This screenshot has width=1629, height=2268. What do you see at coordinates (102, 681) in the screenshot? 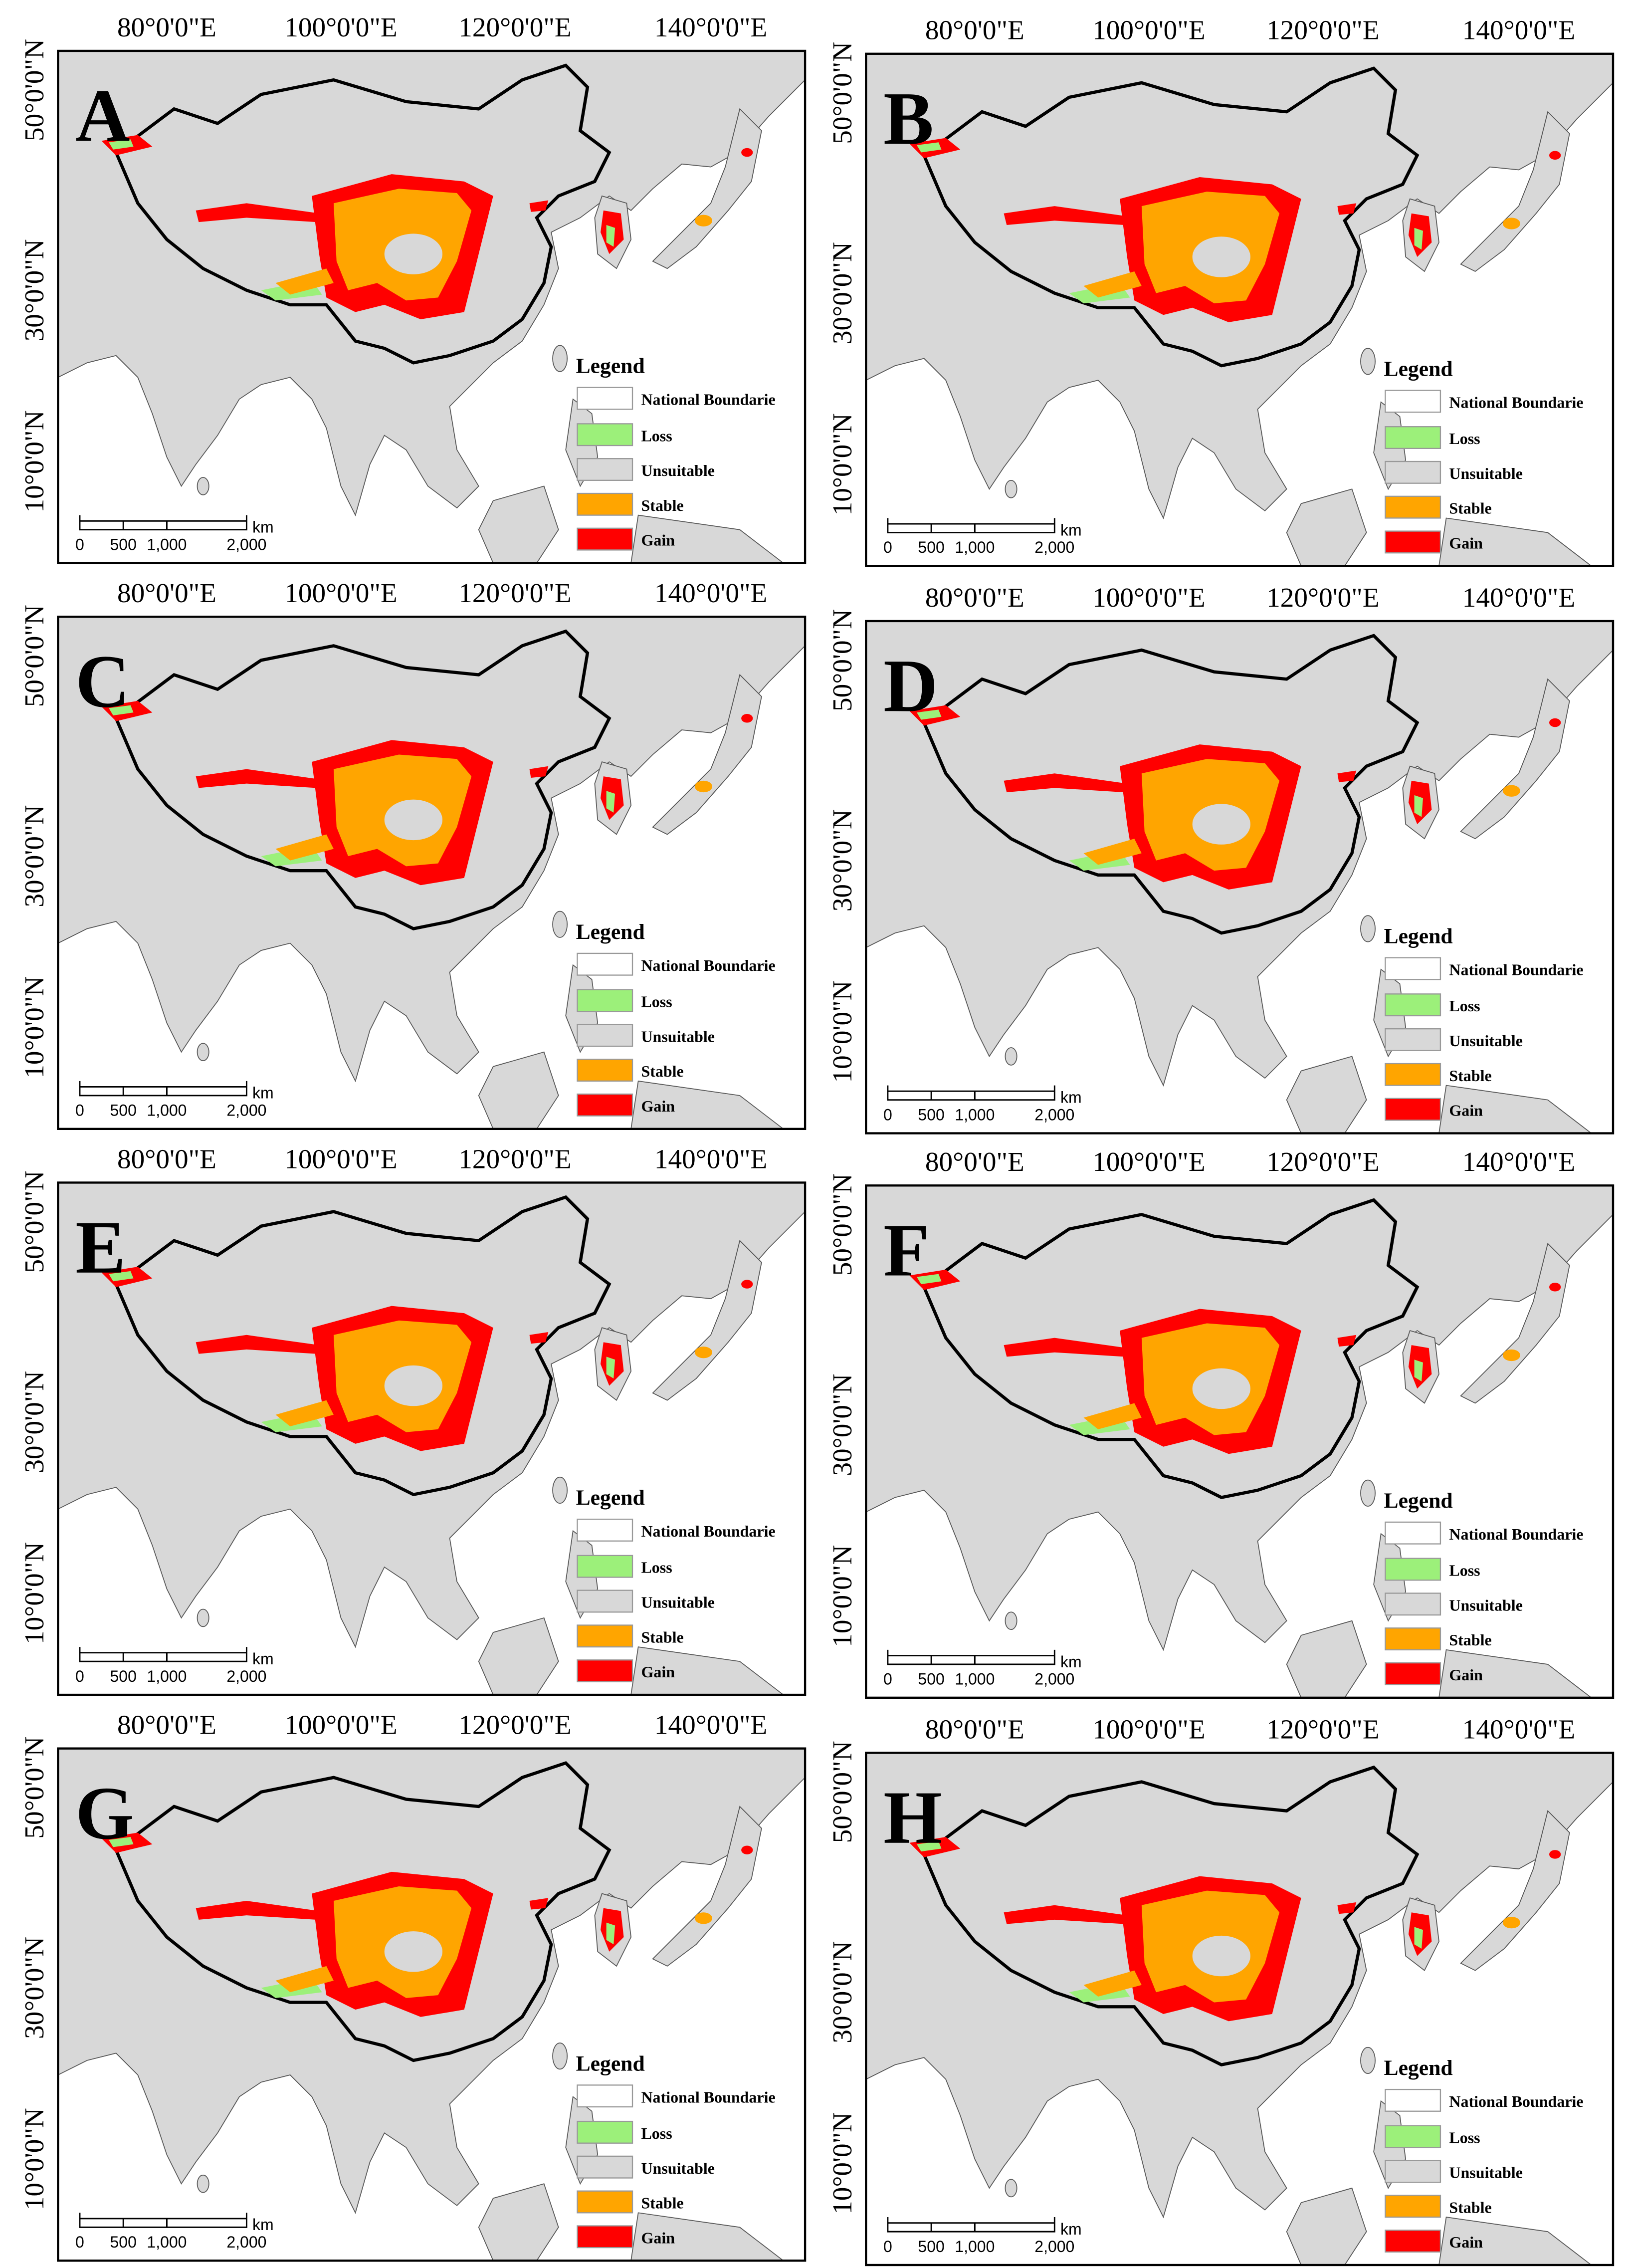
I see `panel-letter: C` at bounding box center [102, 681].